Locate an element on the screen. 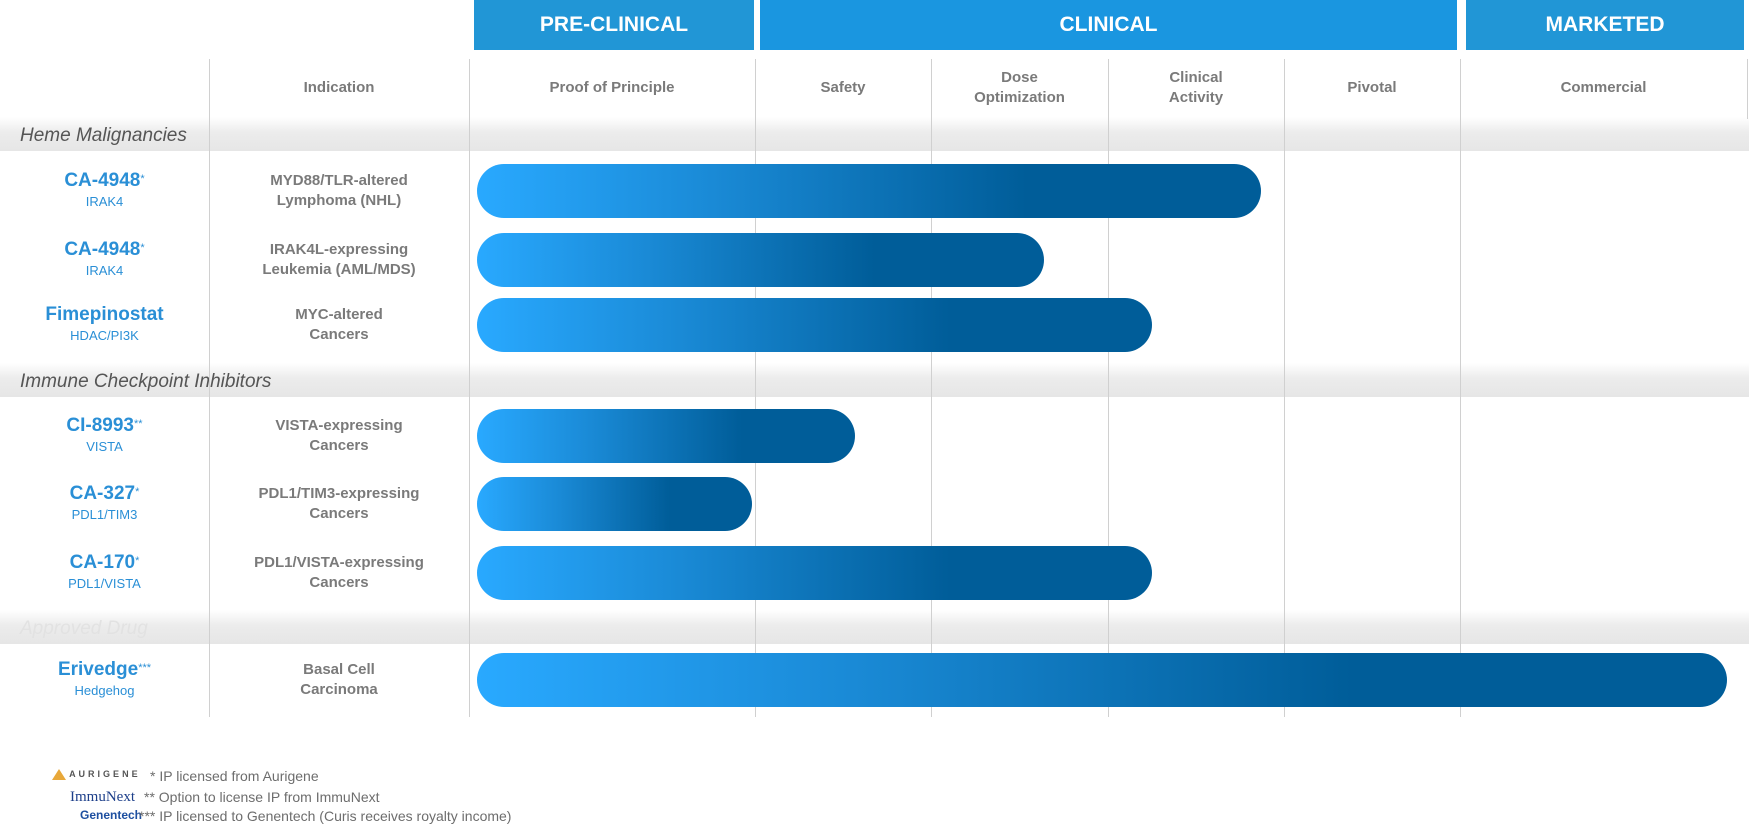 Image resolution: width=1749 pixels, height=835 pixels. indication-cell: PDL1/VISTA-expressing Cancers is located at coordinates (339, 573).